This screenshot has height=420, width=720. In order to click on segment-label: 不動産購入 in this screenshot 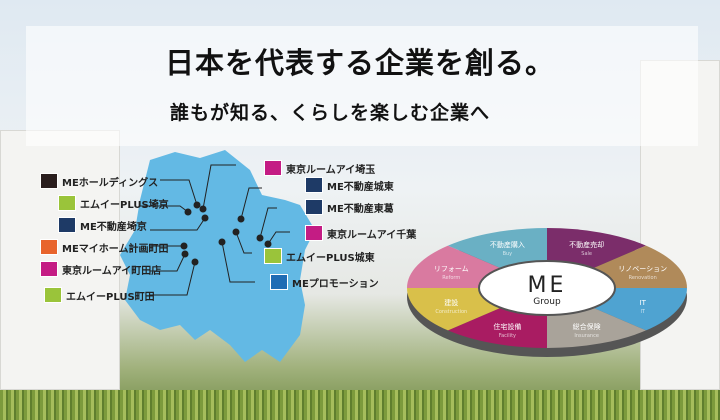, I will do `click(507, 244)`.